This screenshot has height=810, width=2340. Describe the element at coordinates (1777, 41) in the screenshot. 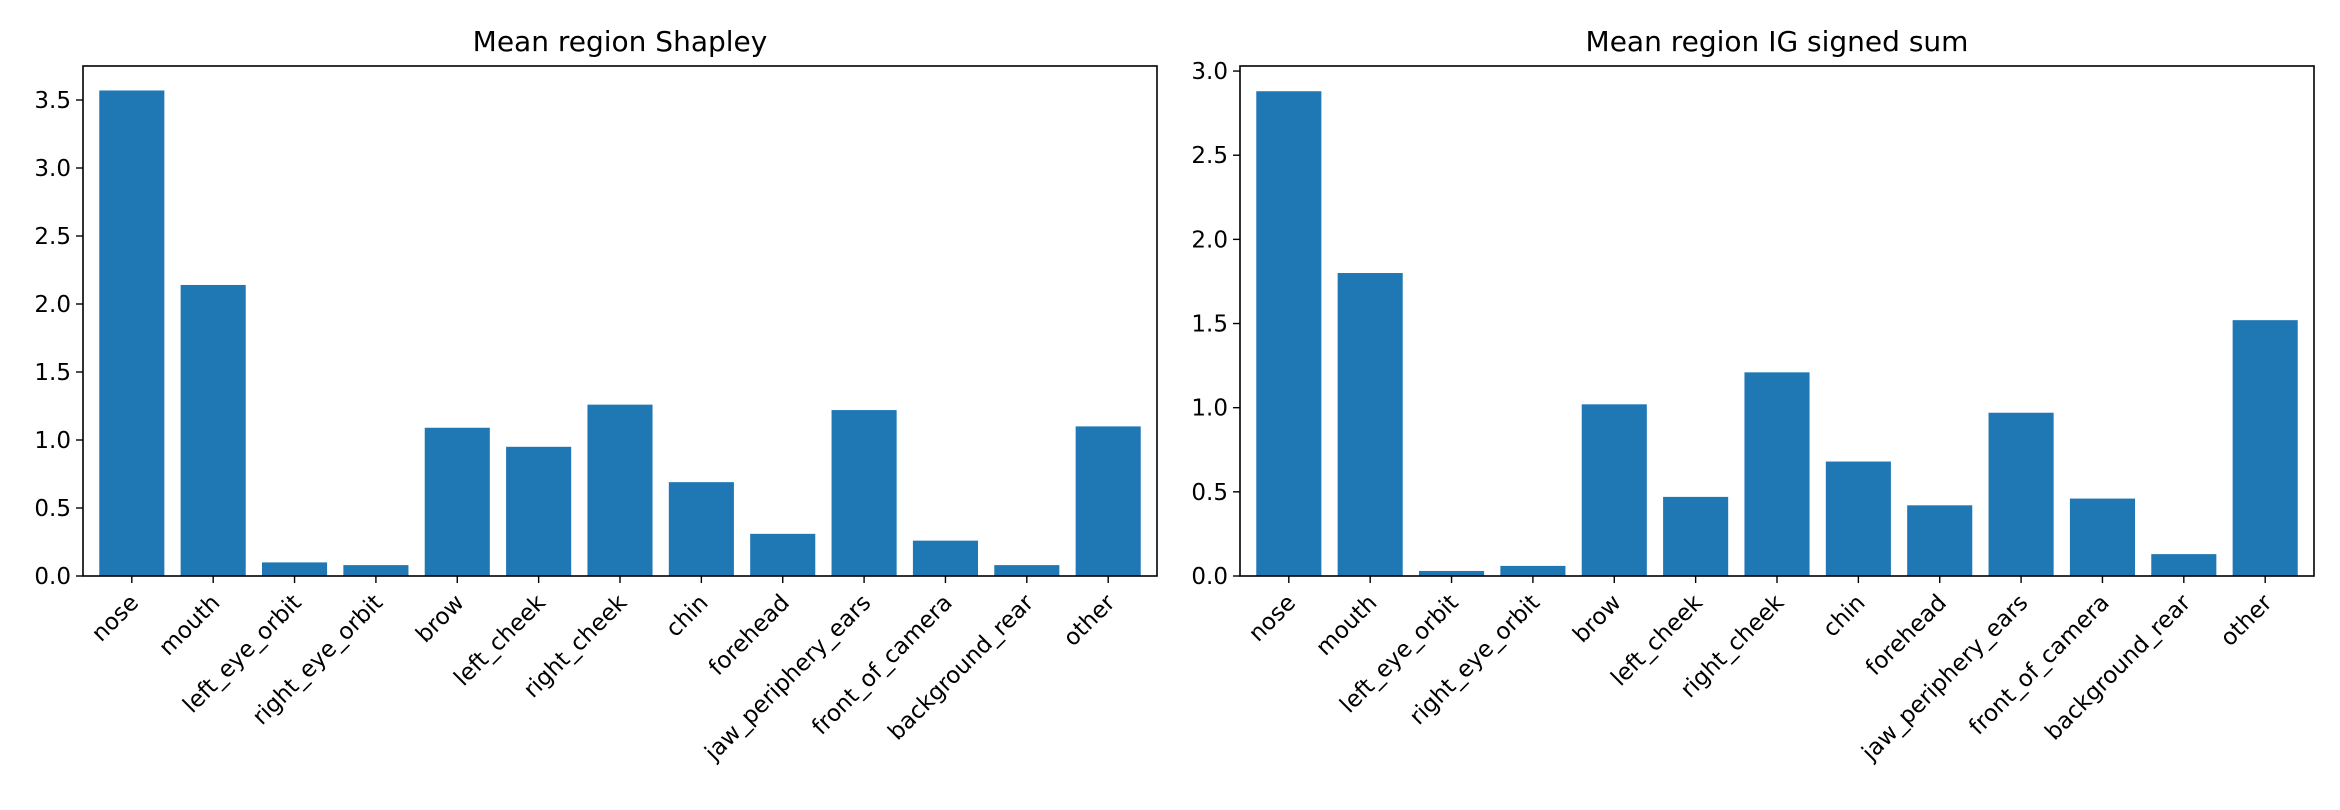

I see `chart-title: Mean region IG signed sum` at that location.